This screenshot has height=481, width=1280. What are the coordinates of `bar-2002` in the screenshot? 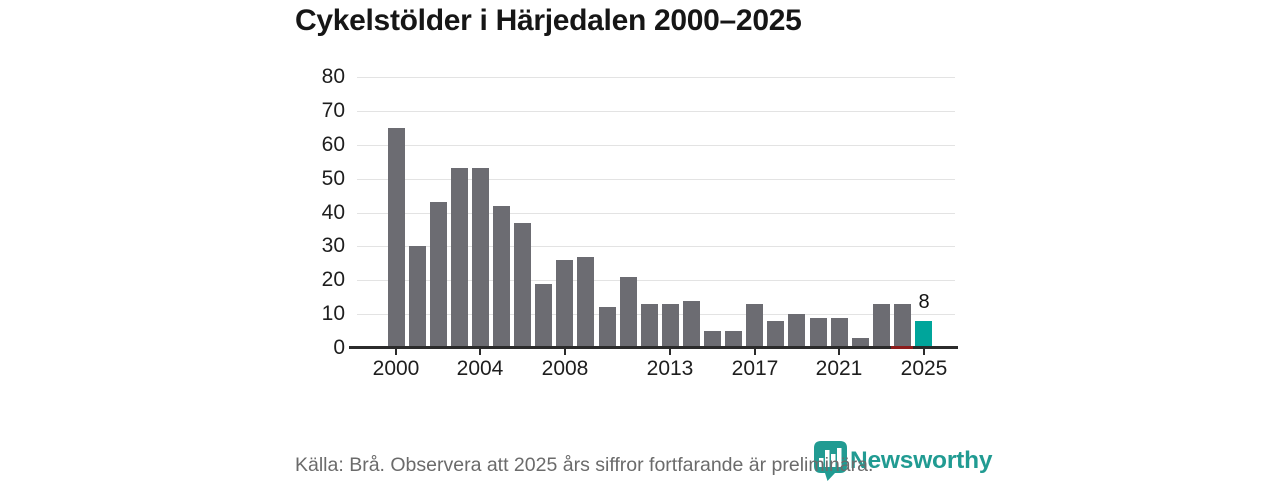 It's located at (438, 275).